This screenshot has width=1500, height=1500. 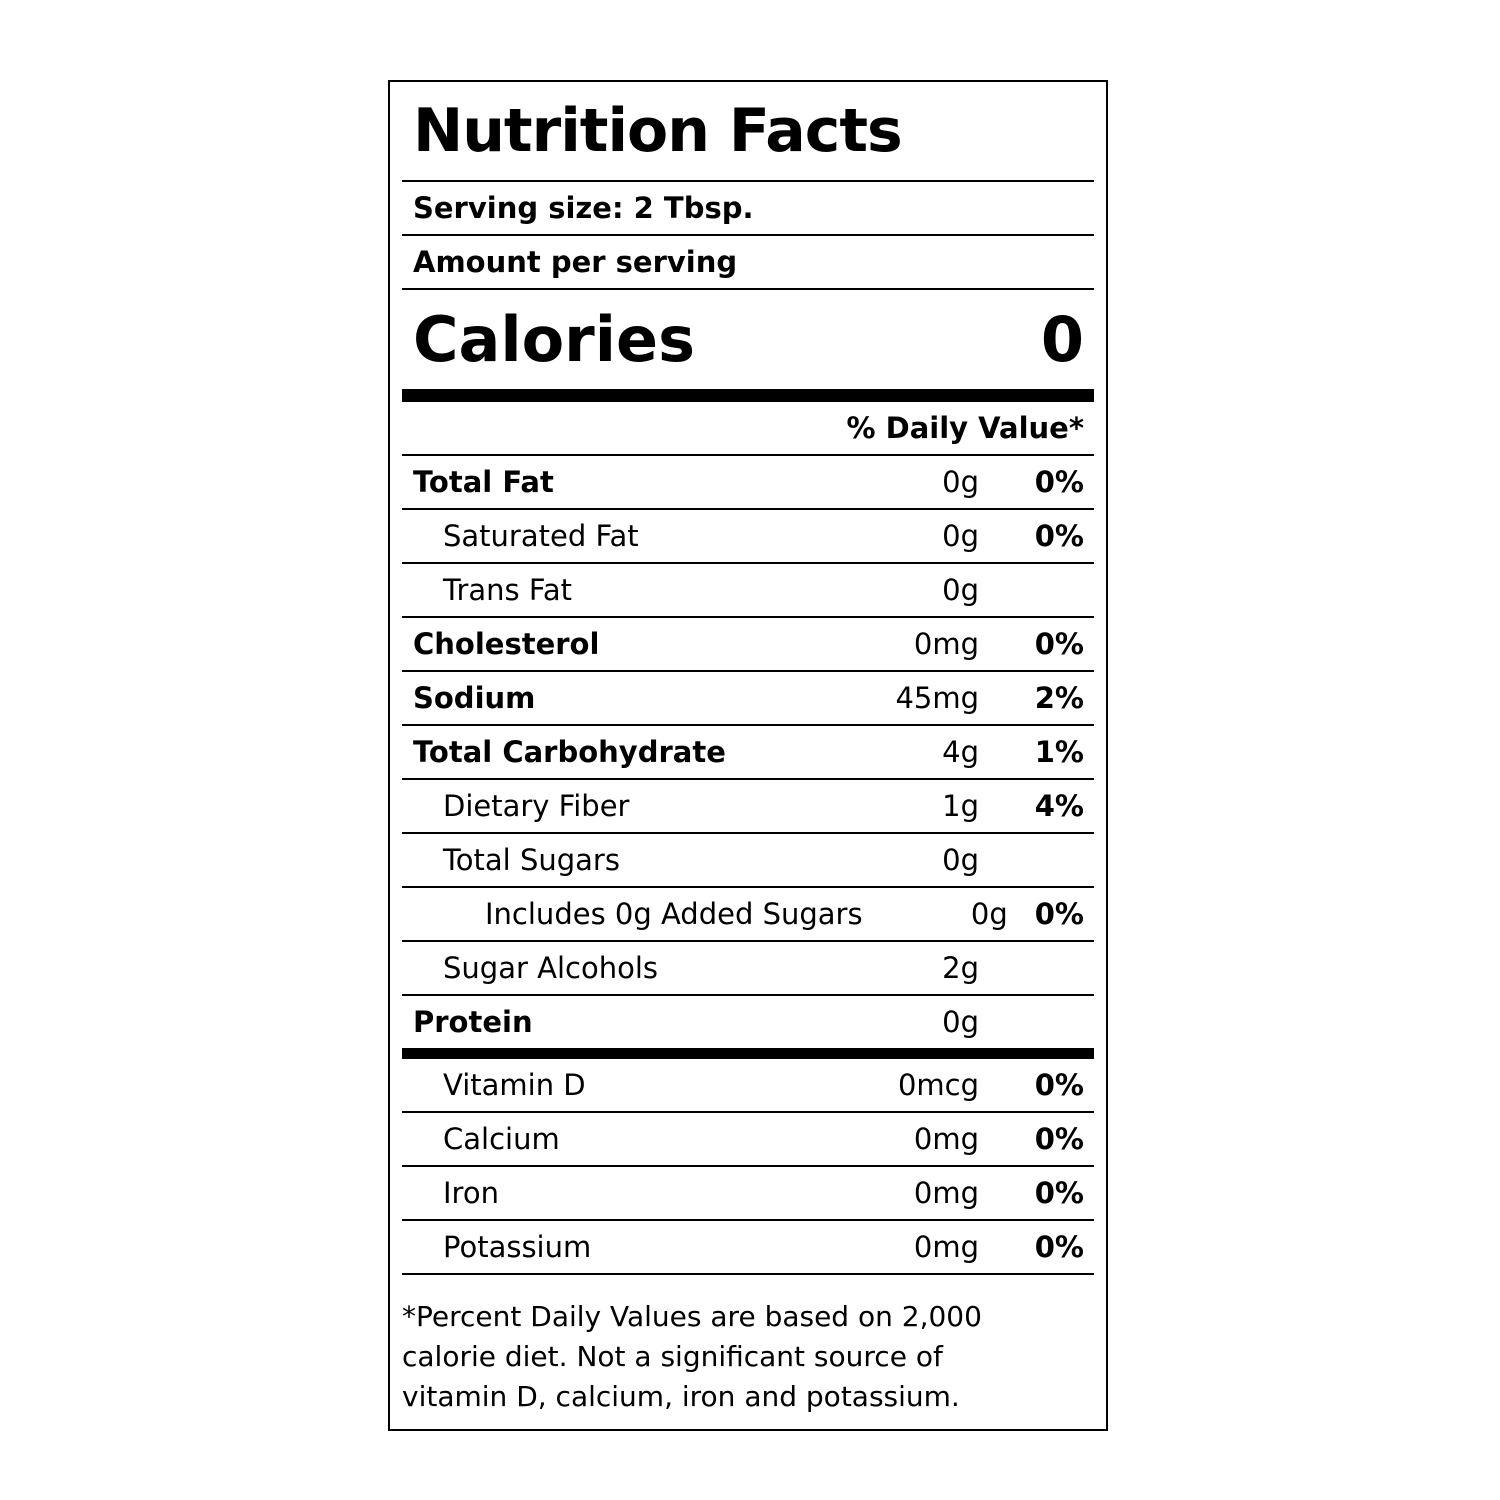 I want to click on nutrient-row: Trans Fat 0g, so click(x=748, y=591).